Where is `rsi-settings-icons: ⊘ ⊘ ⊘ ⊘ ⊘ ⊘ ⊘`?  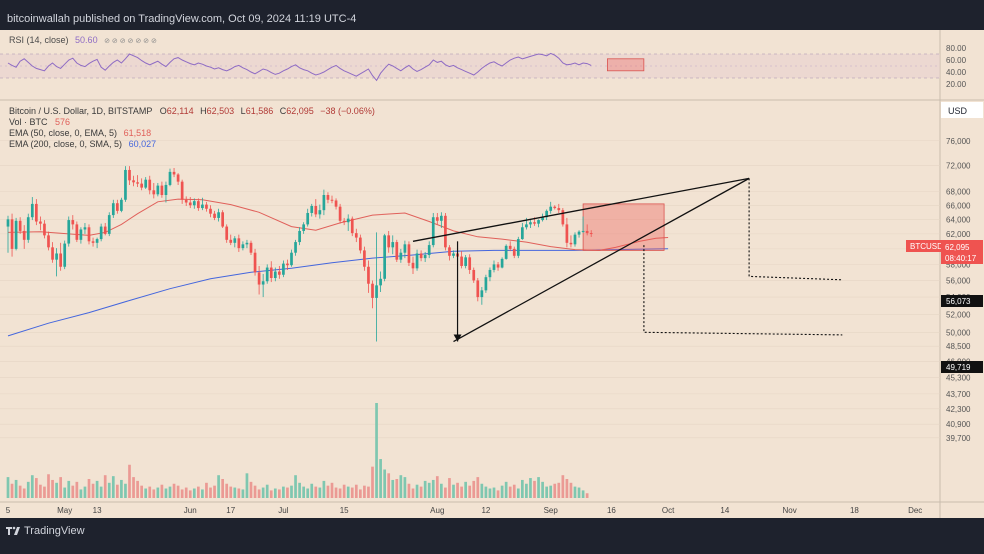
rsi-settings-icons: ⊘ ⊘ ⊘ ⊘ ⊘ ⊘ ⊘ is located at coordinates (130, 41).